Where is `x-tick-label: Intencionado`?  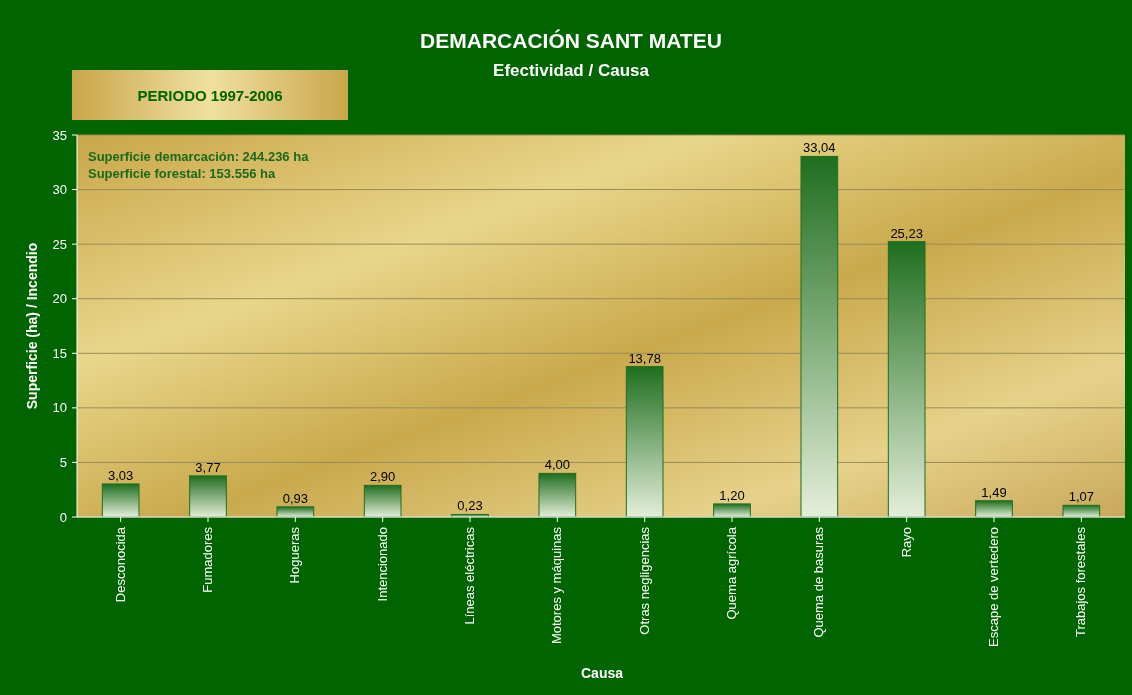
x-tick-label: Intencionado is located at coordinates (382, 564).